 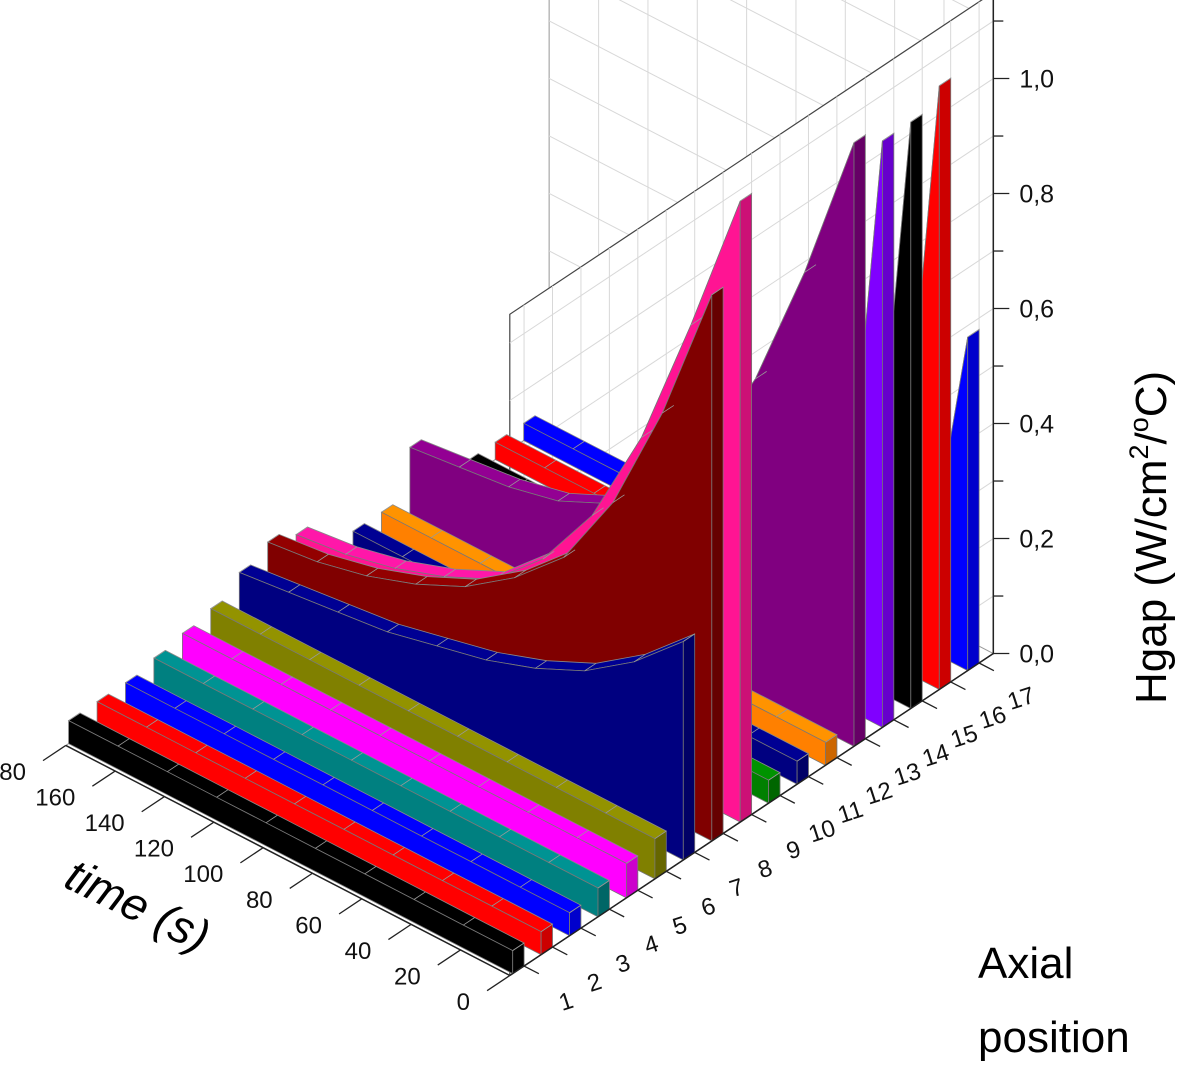 What do you see at coordinates (358, 951) in the screenshot?
I see `time-tick-label: 40` at bounding box center [358, 951].